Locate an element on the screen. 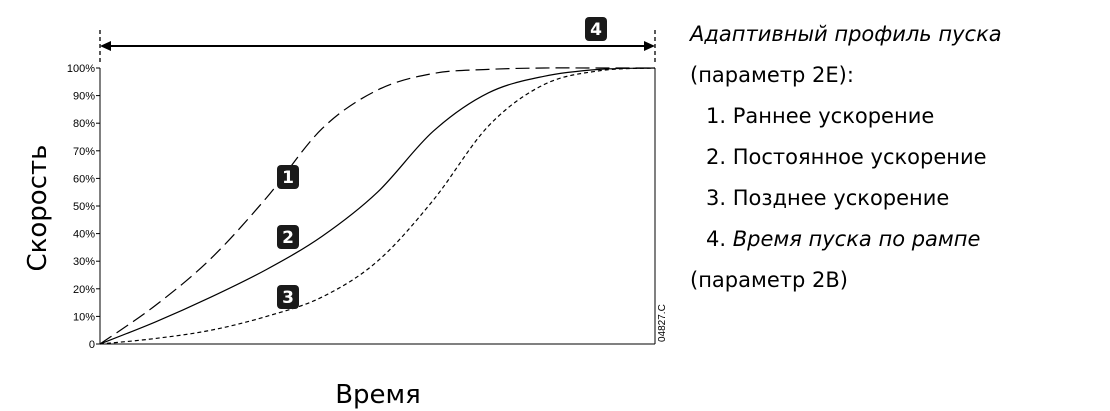  x-axis-title: Время is located at coordinates (378, 395).